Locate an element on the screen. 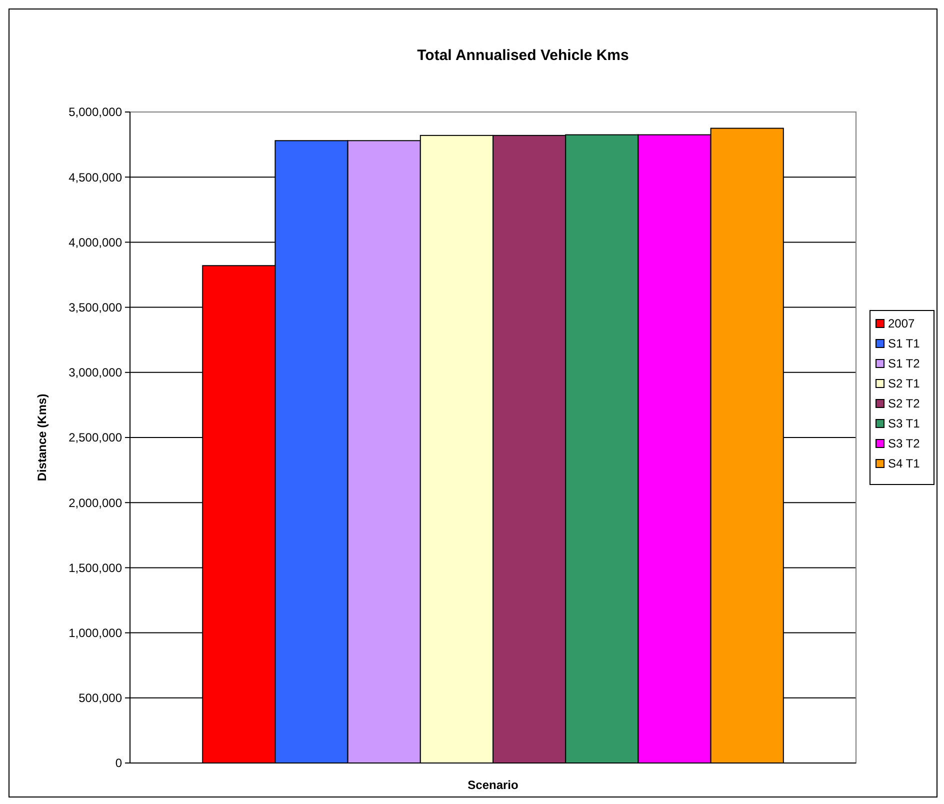  x-axis-title: Scenario is located at coordinates (493, 785).